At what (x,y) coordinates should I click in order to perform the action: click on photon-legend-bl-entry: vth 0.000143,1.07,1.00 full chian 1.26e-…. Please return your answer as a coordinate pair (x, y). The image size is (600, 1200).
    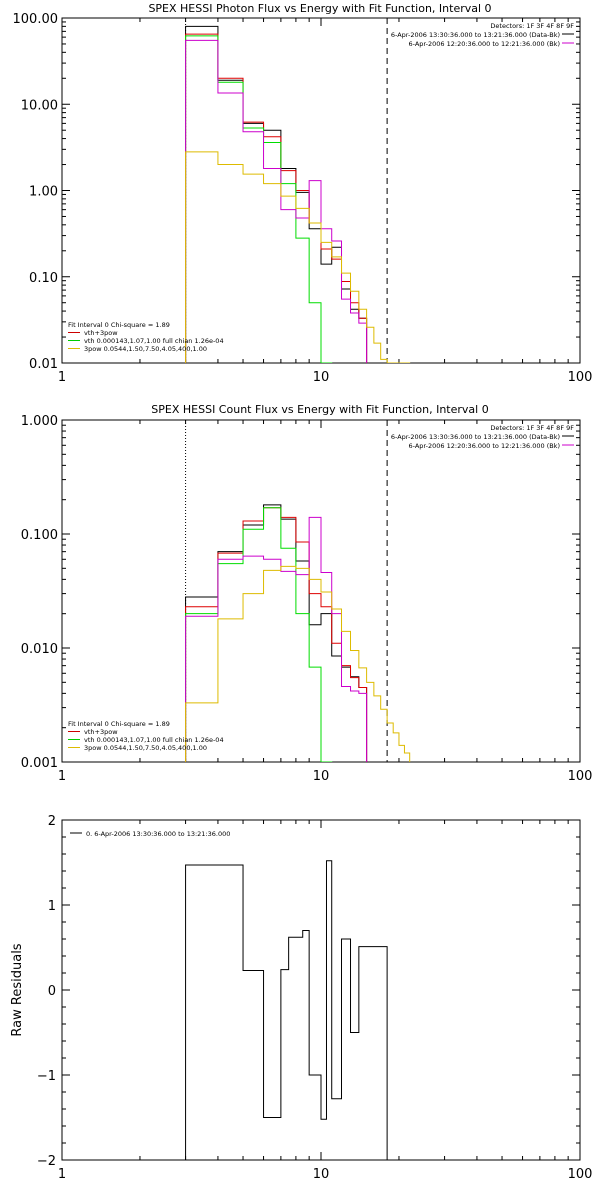
    Looking at the image, I should click on (154, 341).